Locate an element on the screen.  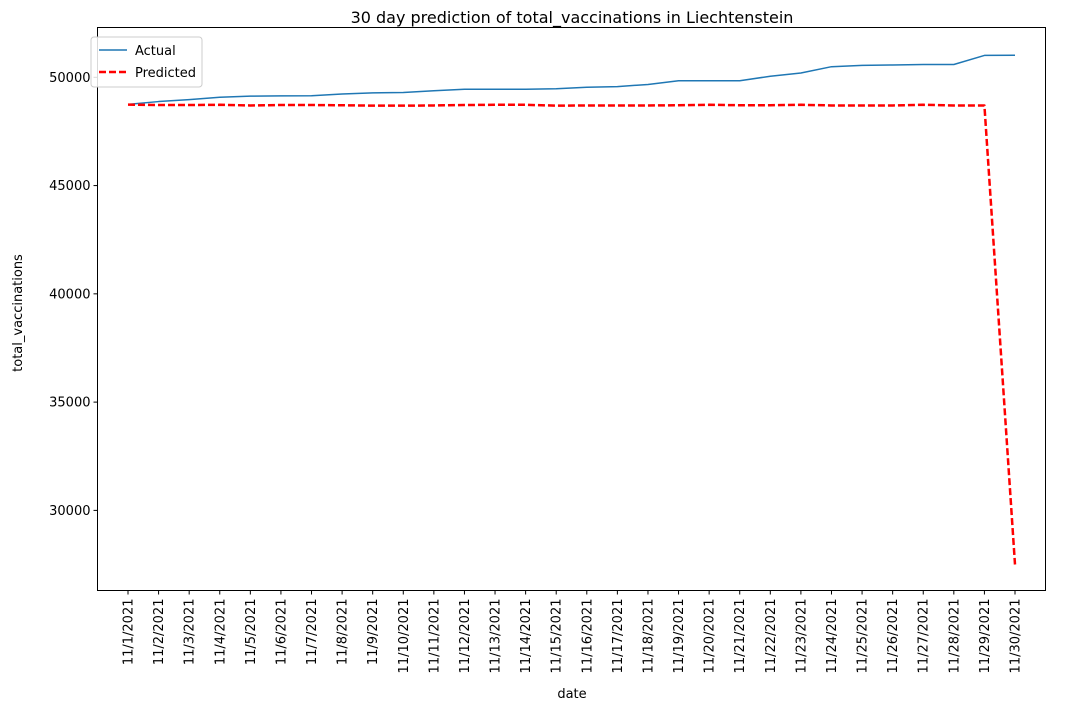
x-tick-label: 11/15/2021 is located at coordinates (557, 636).